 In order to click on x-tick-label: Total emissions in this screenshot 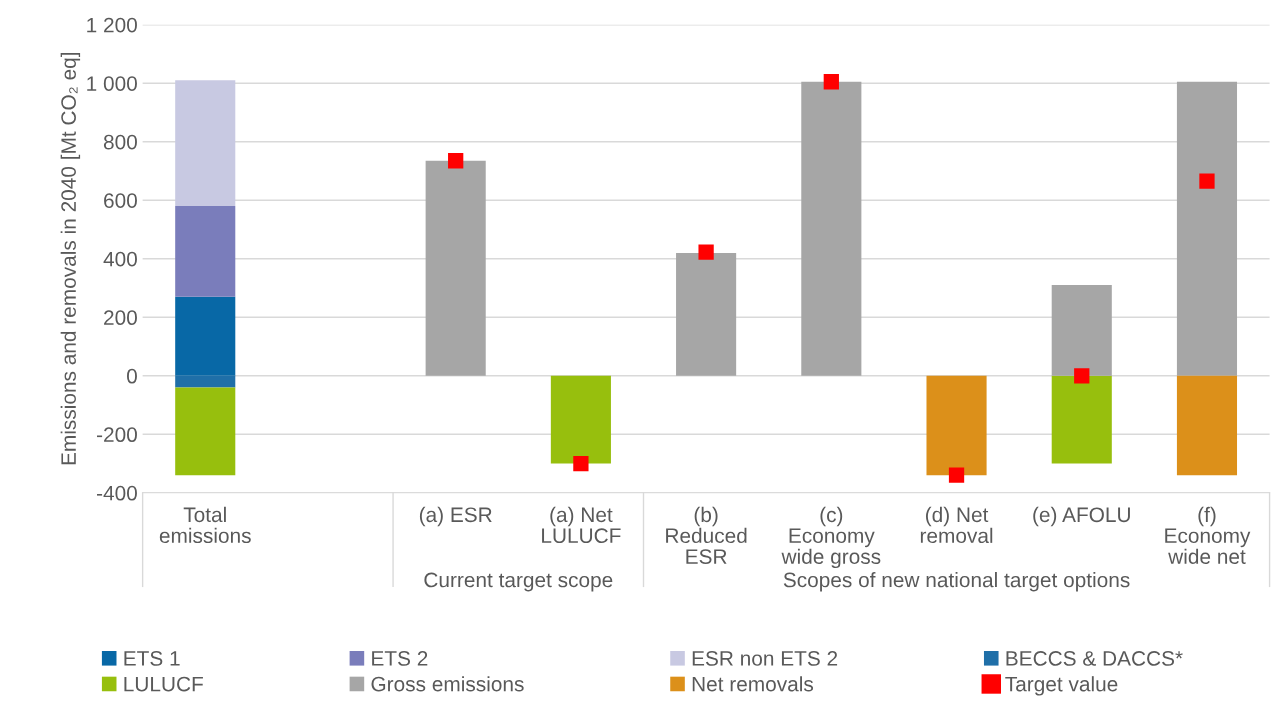, I will do `click(205, 525)`.